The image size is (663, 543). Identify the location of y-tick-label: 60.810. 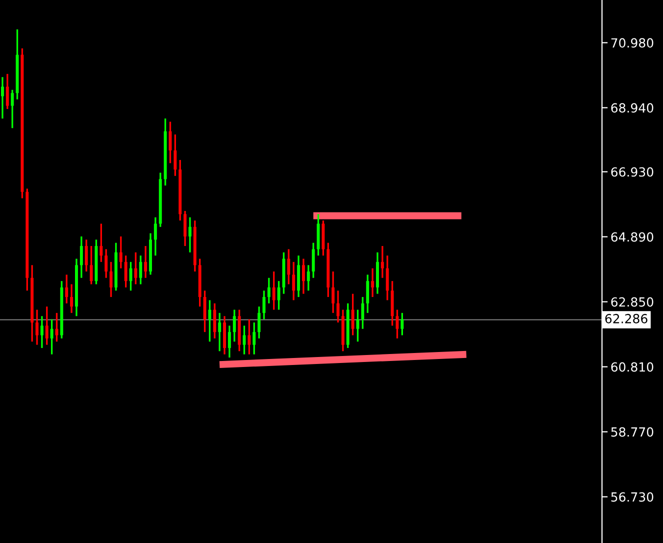
(632, 367).